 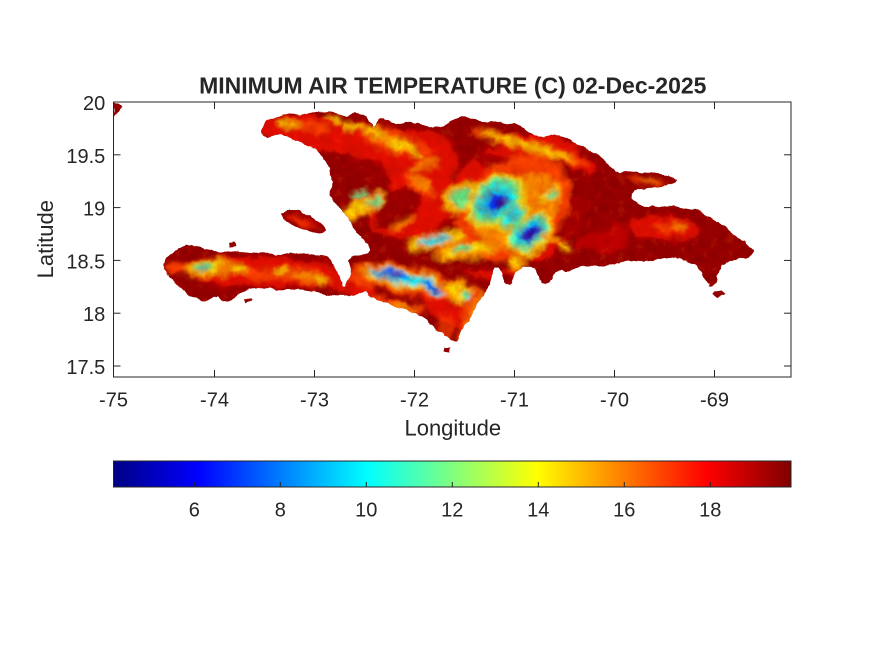 What do you see at coordinates (624, 511) in the screenshot?
I see `svg-text: 16` at bounding box center [624, 511].